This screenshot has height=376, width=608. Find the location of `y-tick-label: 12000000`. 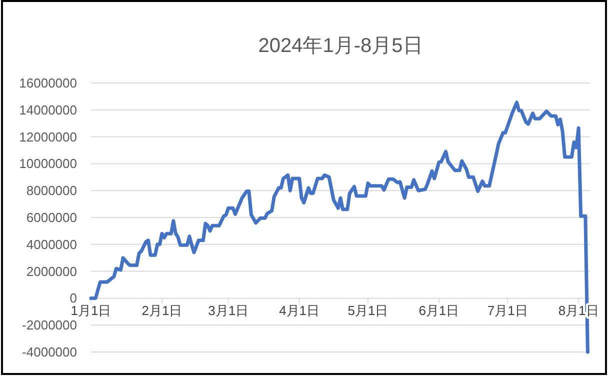

y-tick-label: 12000000 is located at coordinates (48, 136).